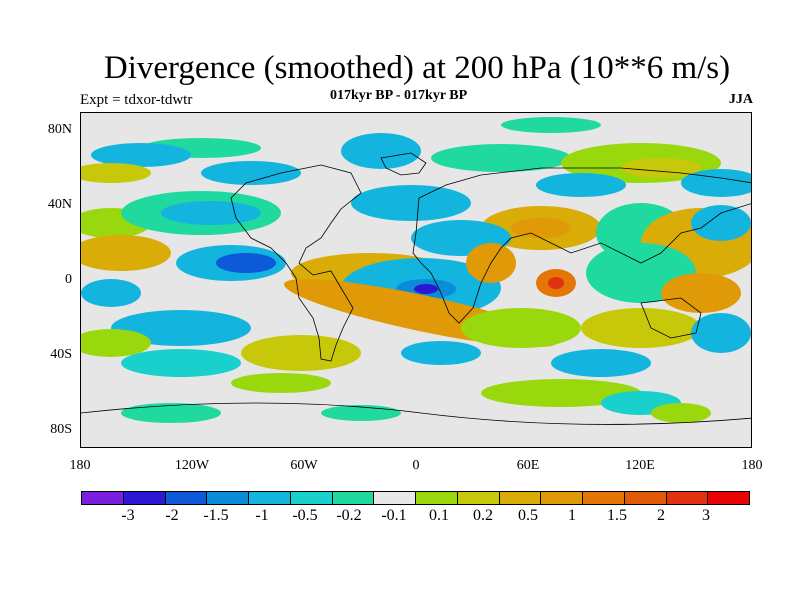 Image resolution: width=800 pixels, height=600 pixels. What do you see at coordinates (740, 99) in the screenshot?
I see `season-label: JJA` at bounding box center [740, 99].